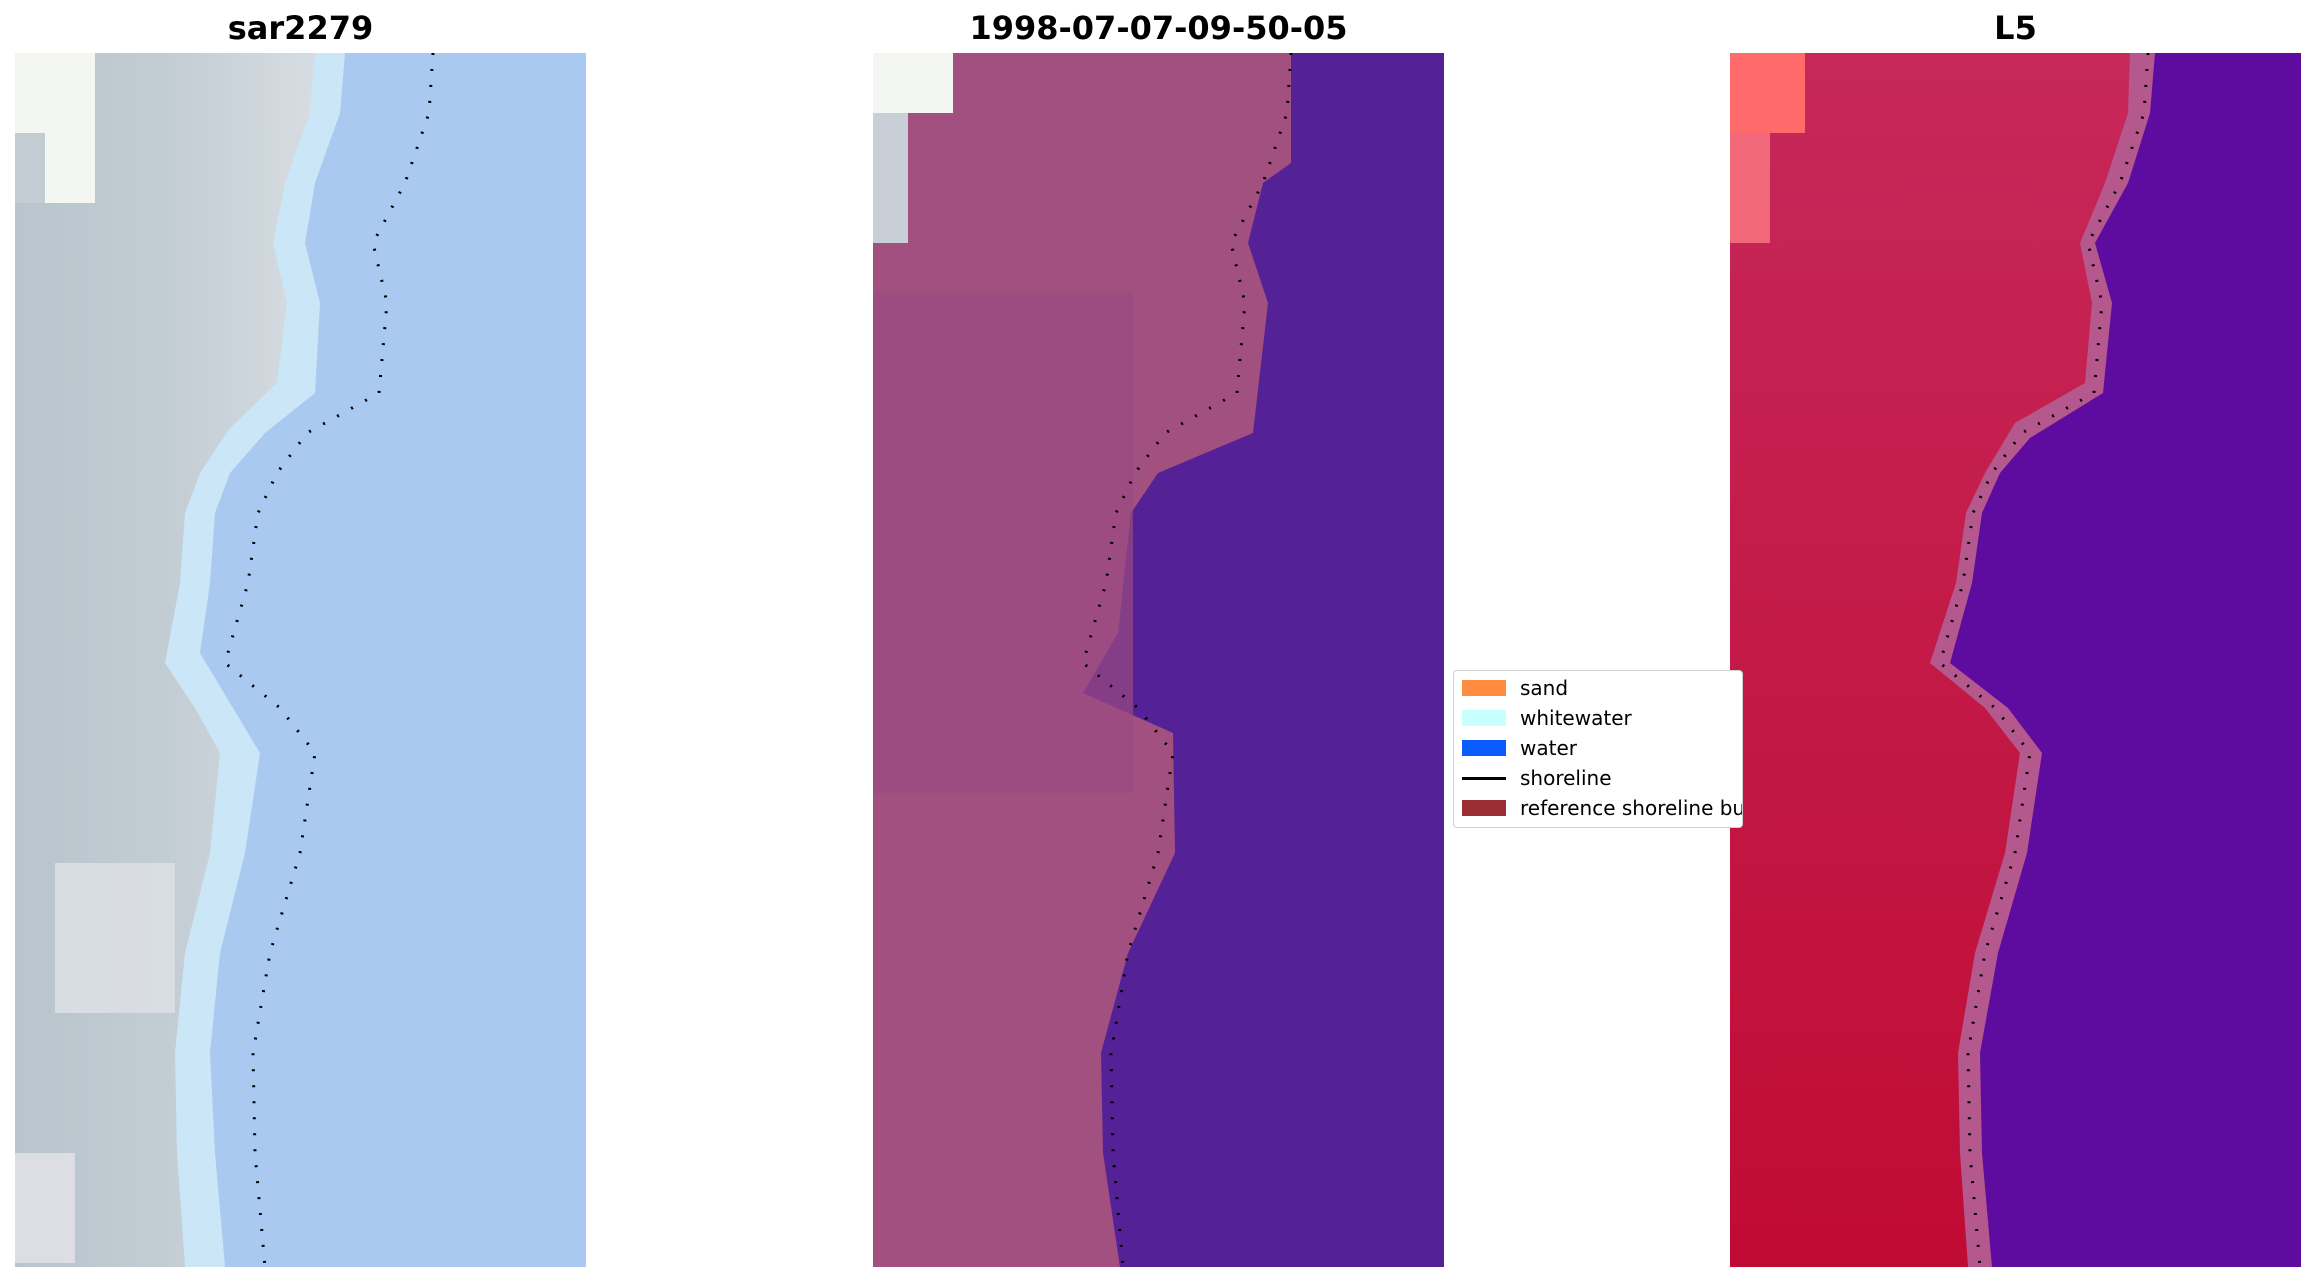 Image resolution: width=2314 pixels, height=1283 pixels. Describe the element at coordinates (913, 83) in the screenshot. I see `classified-bright-patch` at that location.